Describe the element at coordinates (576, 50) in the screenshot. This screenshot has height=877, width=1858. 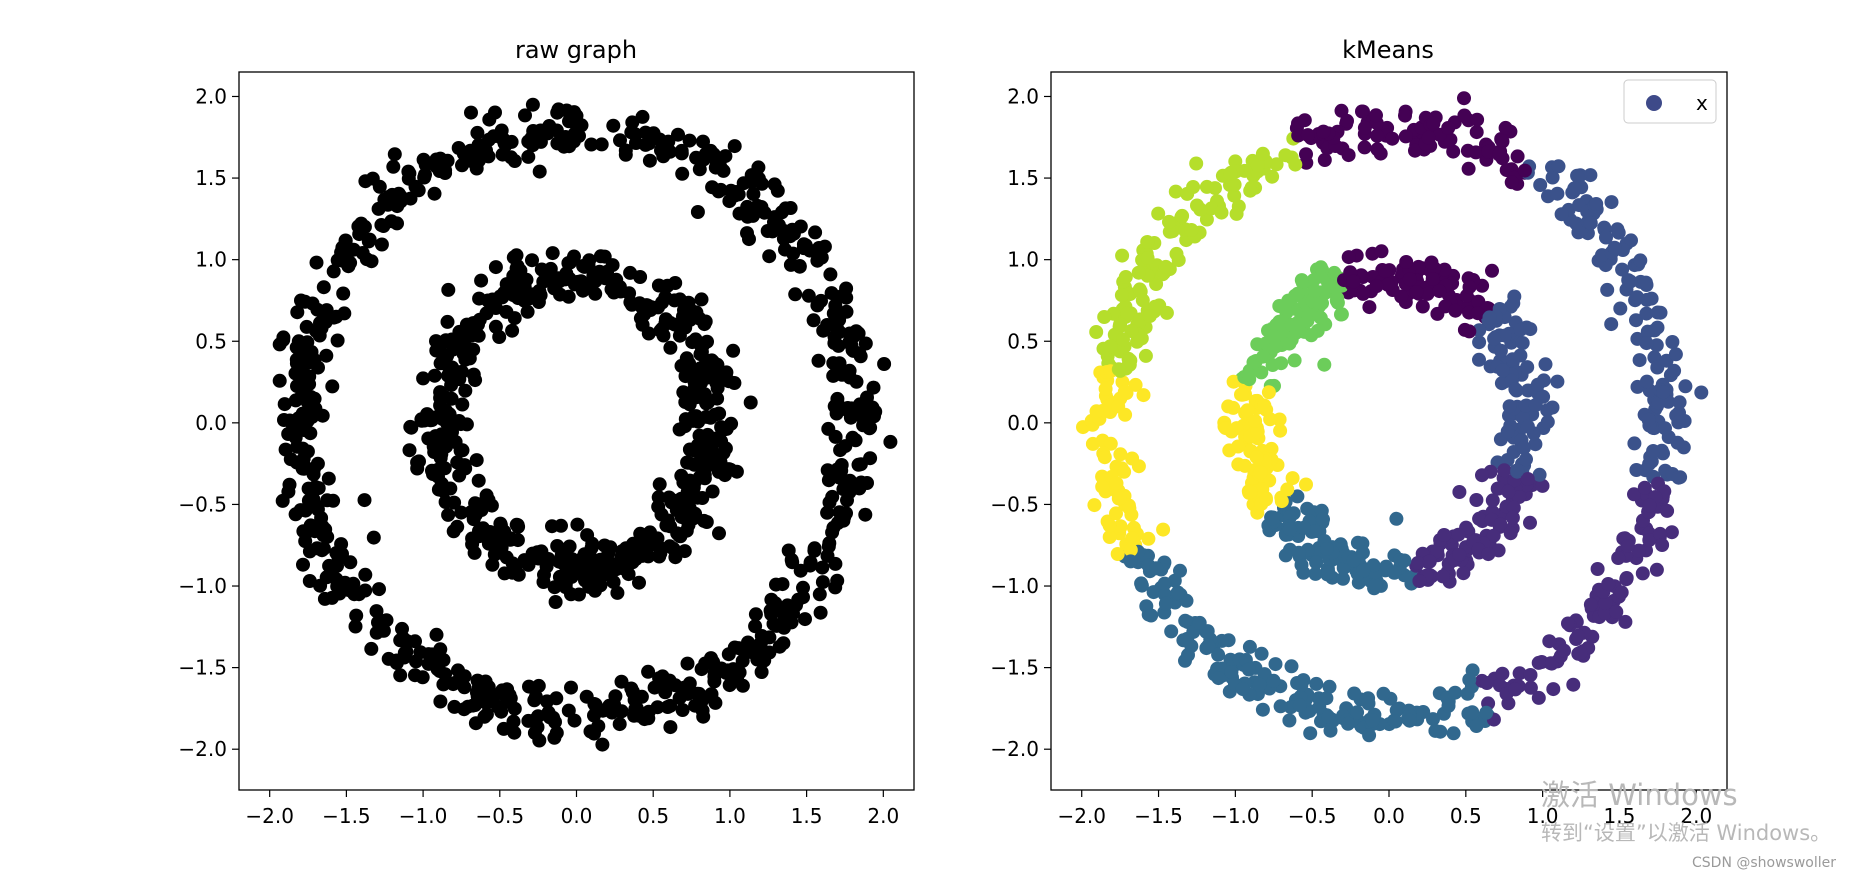
I see `raw-graph-title: raw graph` at that location.